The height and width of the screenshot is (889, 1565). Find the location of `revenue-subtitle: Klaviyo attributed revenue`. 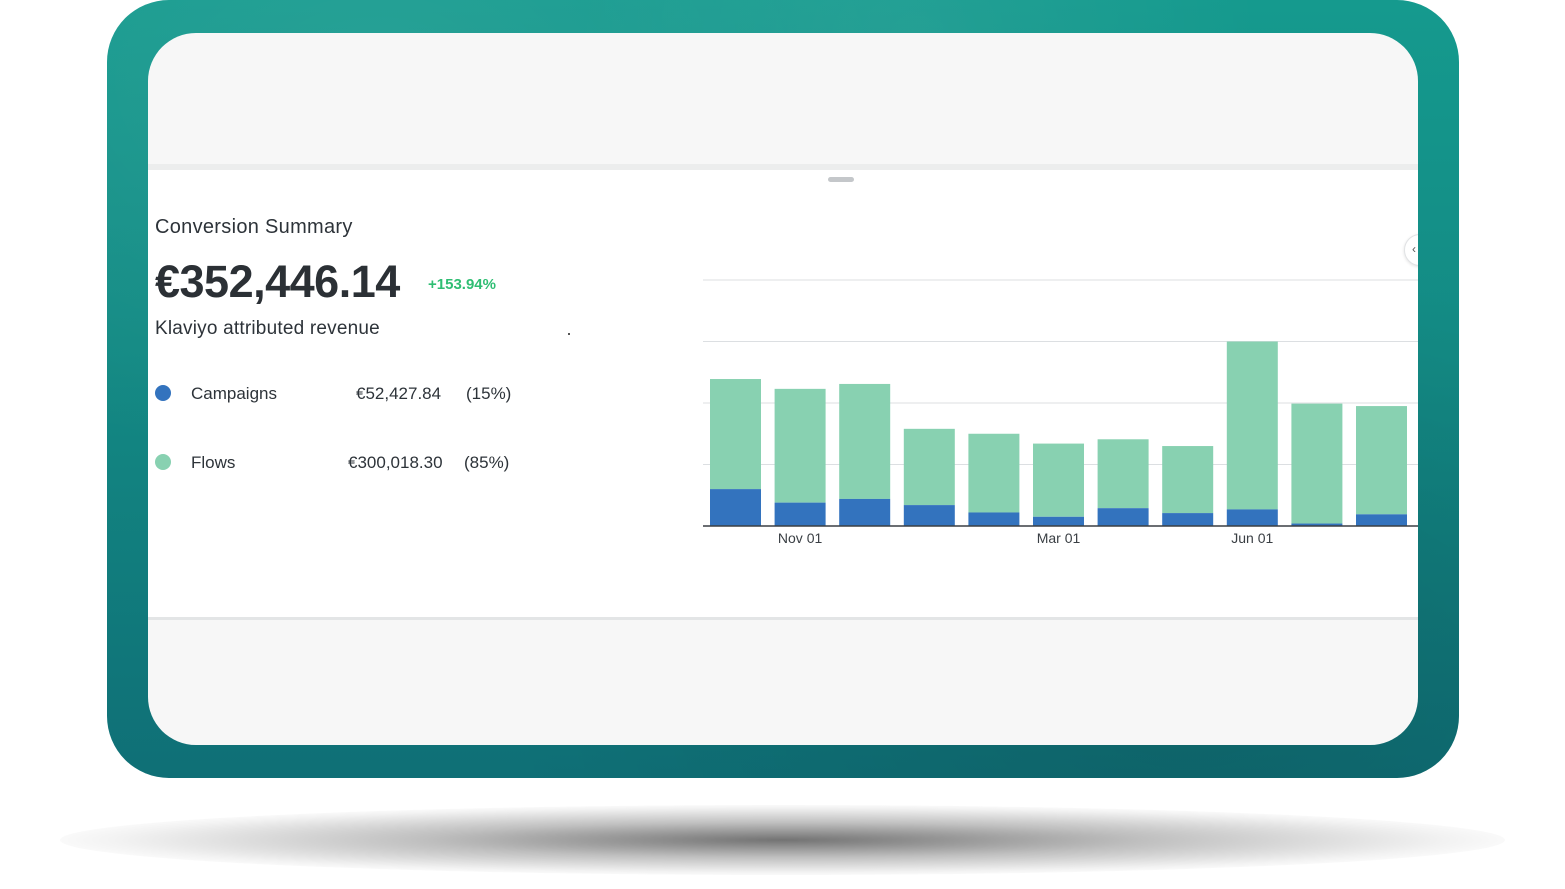

revenue-subtitle: Klaviyo attributed revenue is located at coordinates (267, 328).